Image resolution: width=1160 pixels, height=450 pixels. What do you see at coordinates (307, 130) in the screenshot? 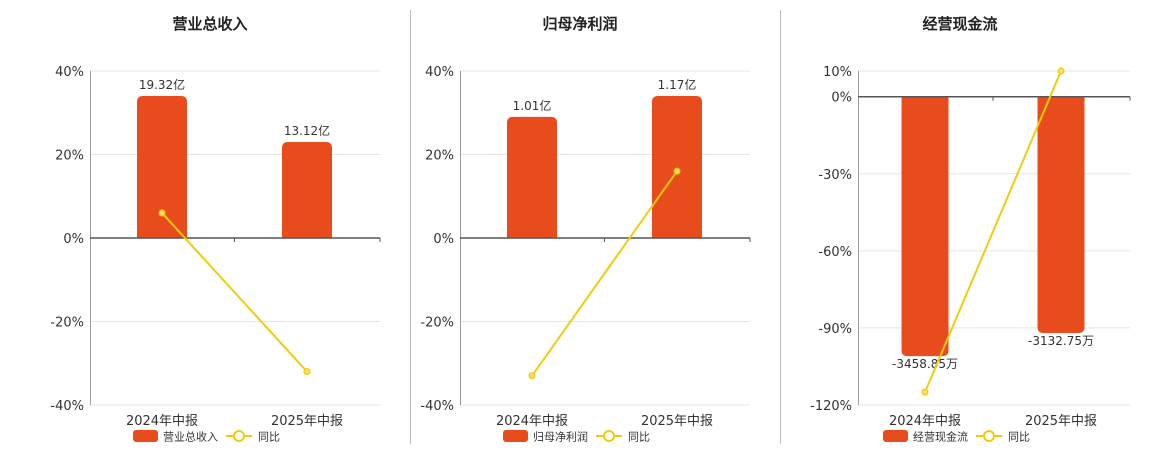
I see `bar-value-label: 13.12亿` at bounding box center [307, 130].